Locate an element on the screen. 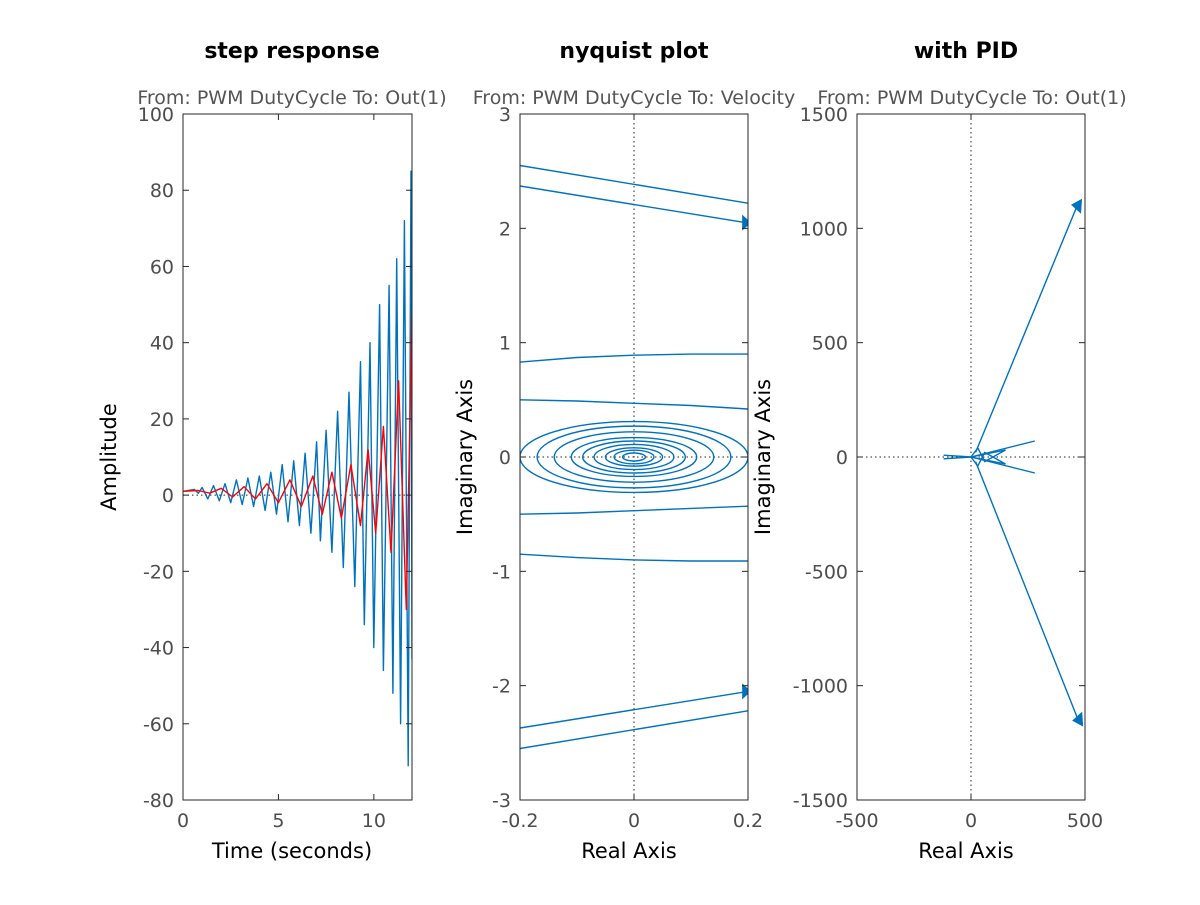 The width and height of the screenshot is (1200, 905). y-tick-label: 2 is located at coordinates (505, 229).